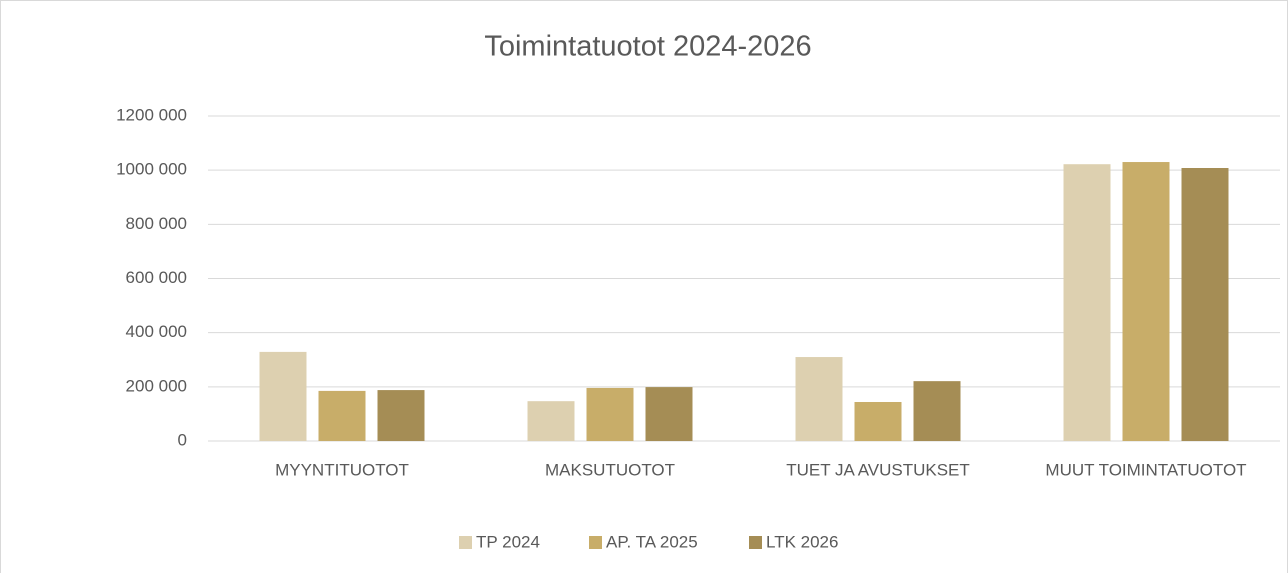 This screenshot has height=573, width=1288. Describe the element at coordinates (151, 114) in the screenshot. I see `y-tick-label: 1200 000` at that location.